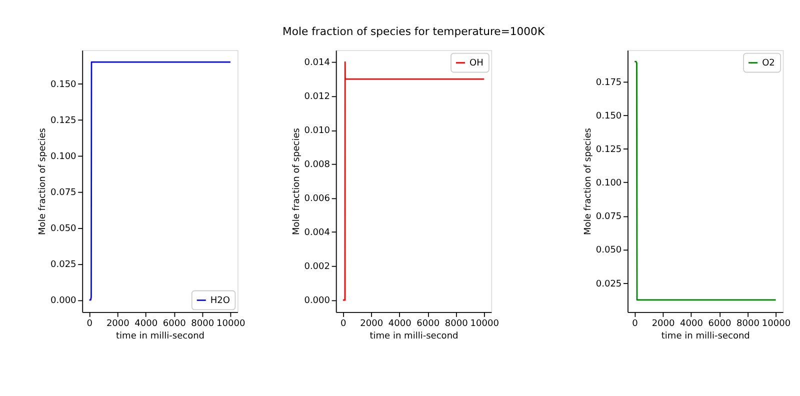 The image size is (800, 396). What do you see at coordinates (477, 63) in the screenshot?
I see `legend-label: OH` at bounding box center [477, 63].